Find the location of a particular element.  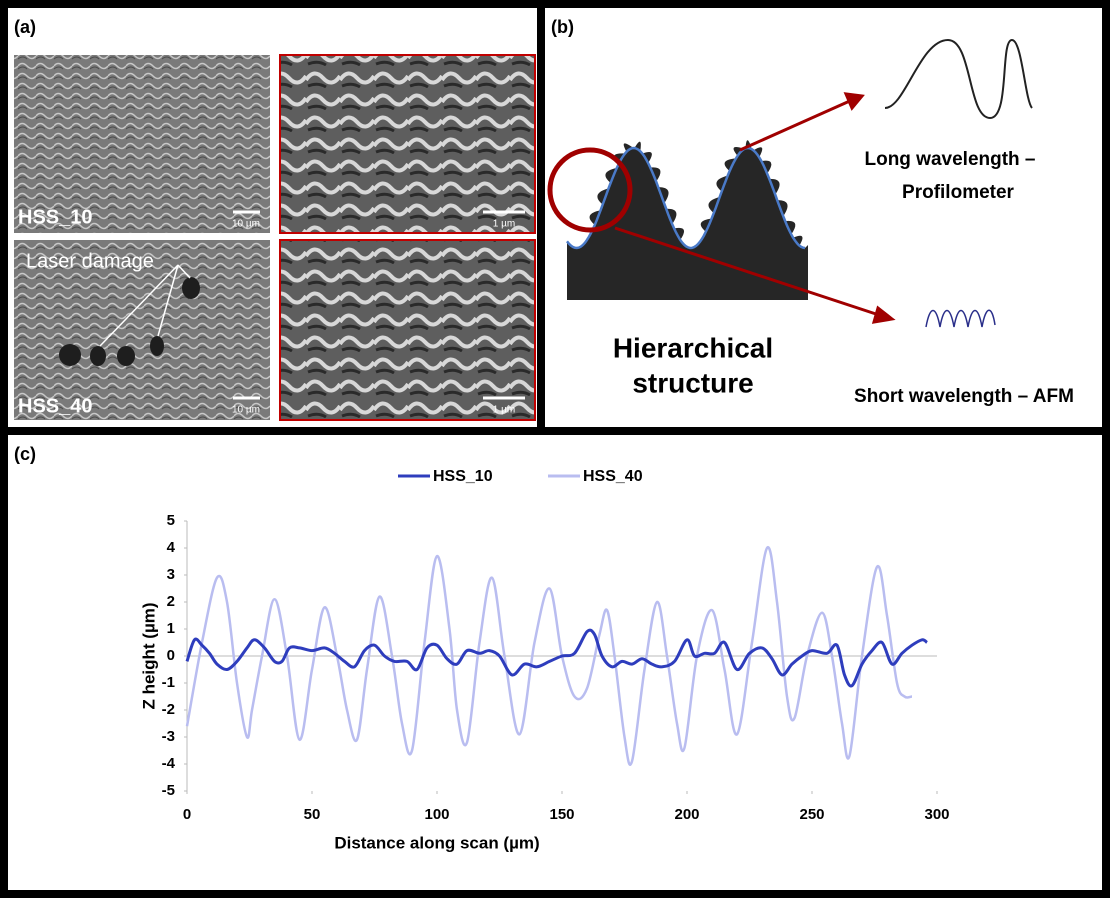

scale-bars is located at coordinates (379, 305).